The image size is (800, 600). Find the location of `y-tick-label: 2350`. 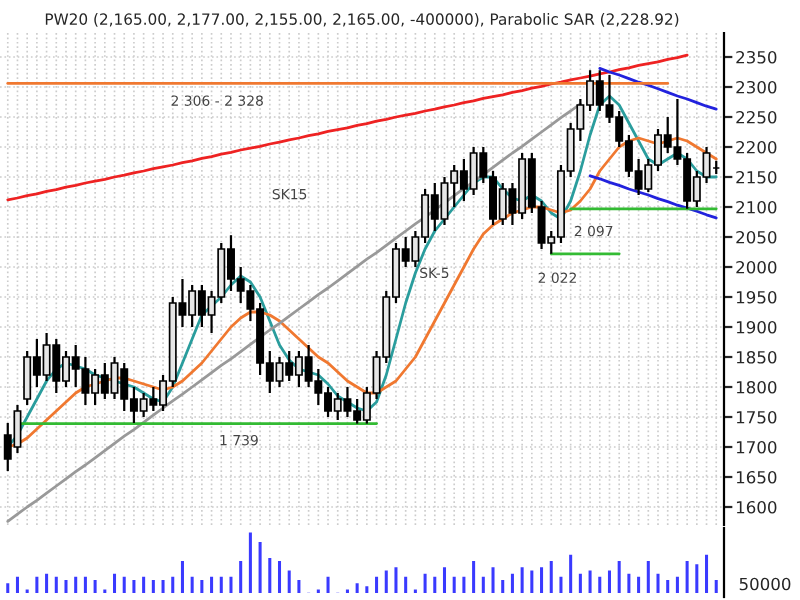

y-tick-label: 2350 is located at coordinates (756, 57).